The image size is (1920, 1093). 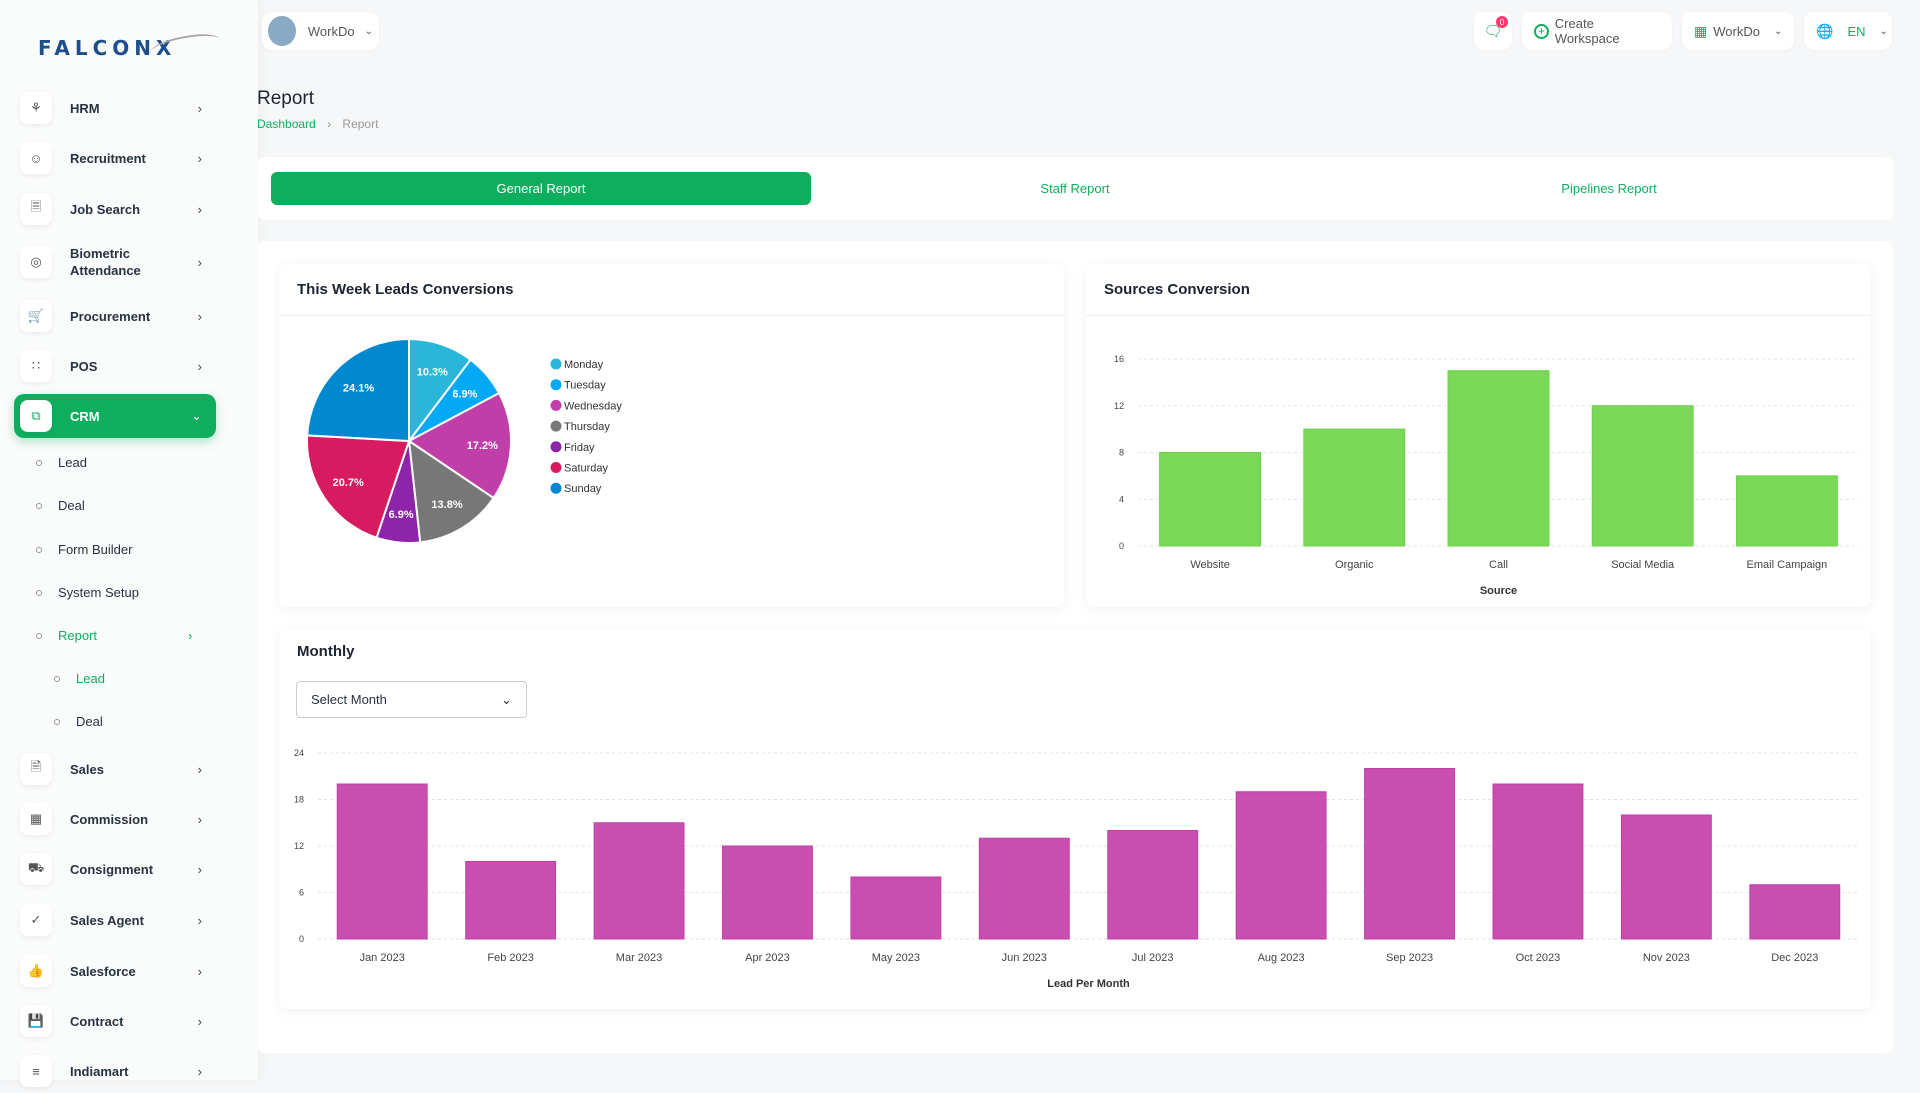 What do you see at coordinates (1883, 31) in the screenshot?
I see `chevron-down-icon: ⌄` at bounding box center [1883, 31].